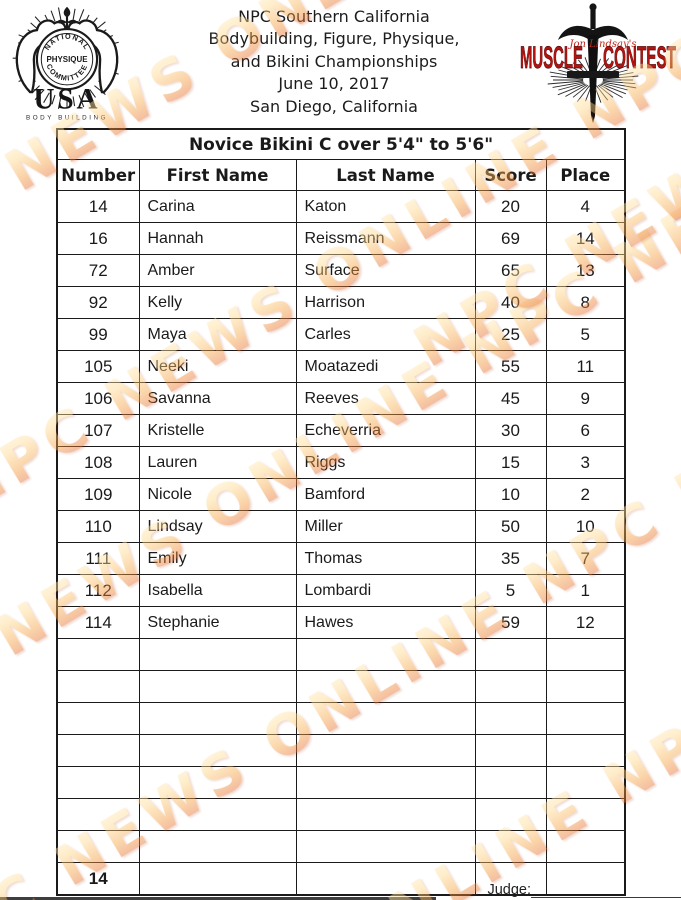 Image resolution: width=681 pixels, height=900 pixels. Describe the element at coordinates (98, 622) in the screenshot. I see `cell-number: 114` at that location.